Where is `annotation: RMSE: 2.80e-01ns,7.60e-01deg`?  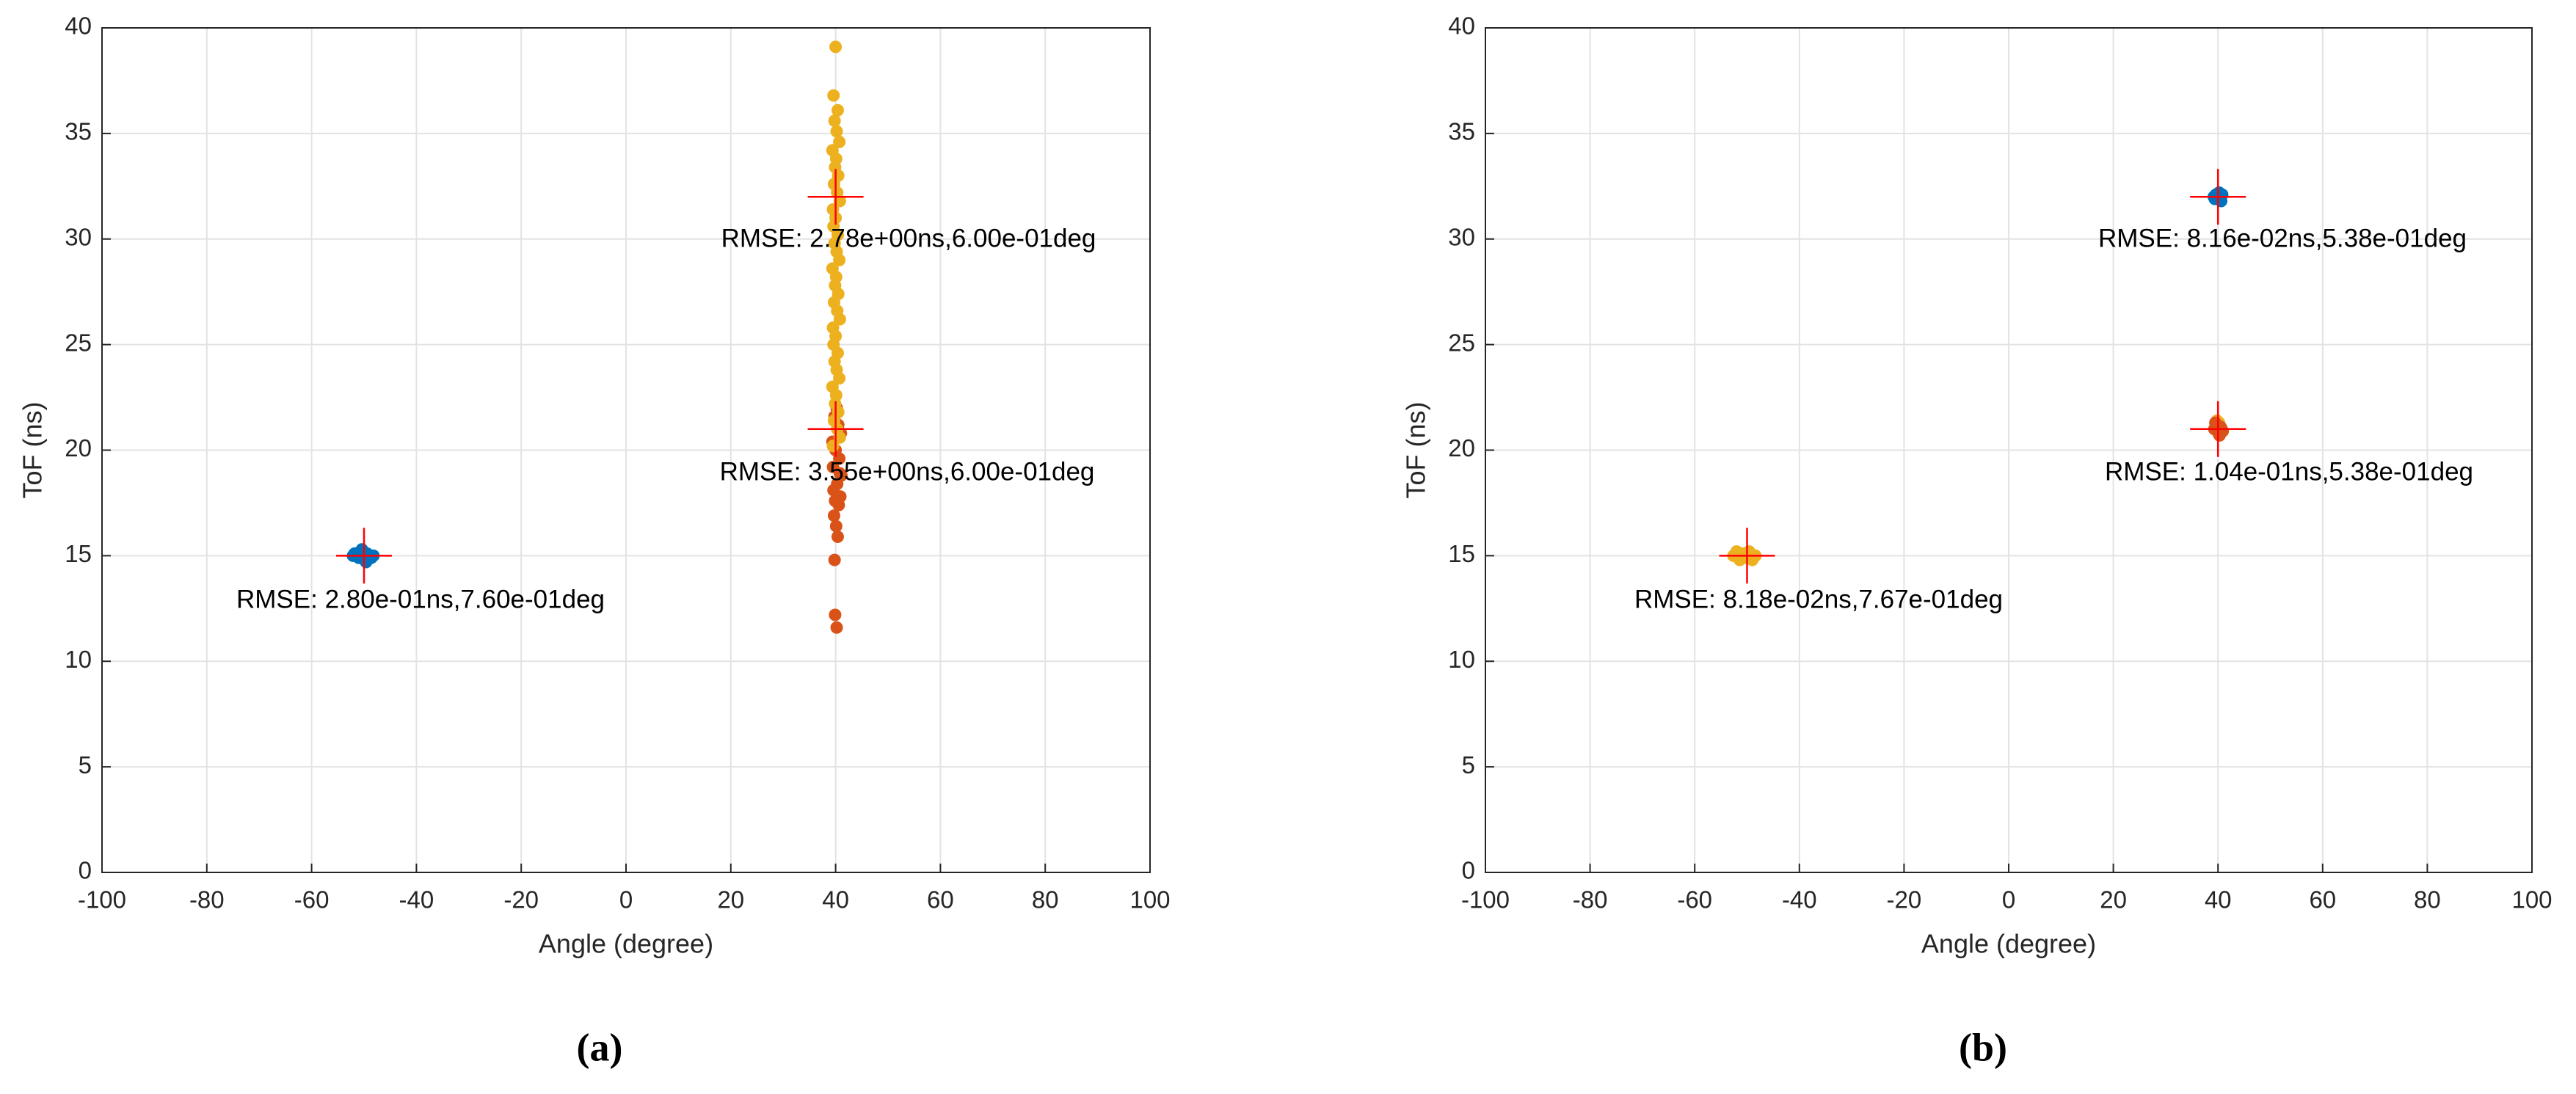 annotation: RMSE: 2.80e-01ns,7.60e-01deg is located at coordinates (420, 599).